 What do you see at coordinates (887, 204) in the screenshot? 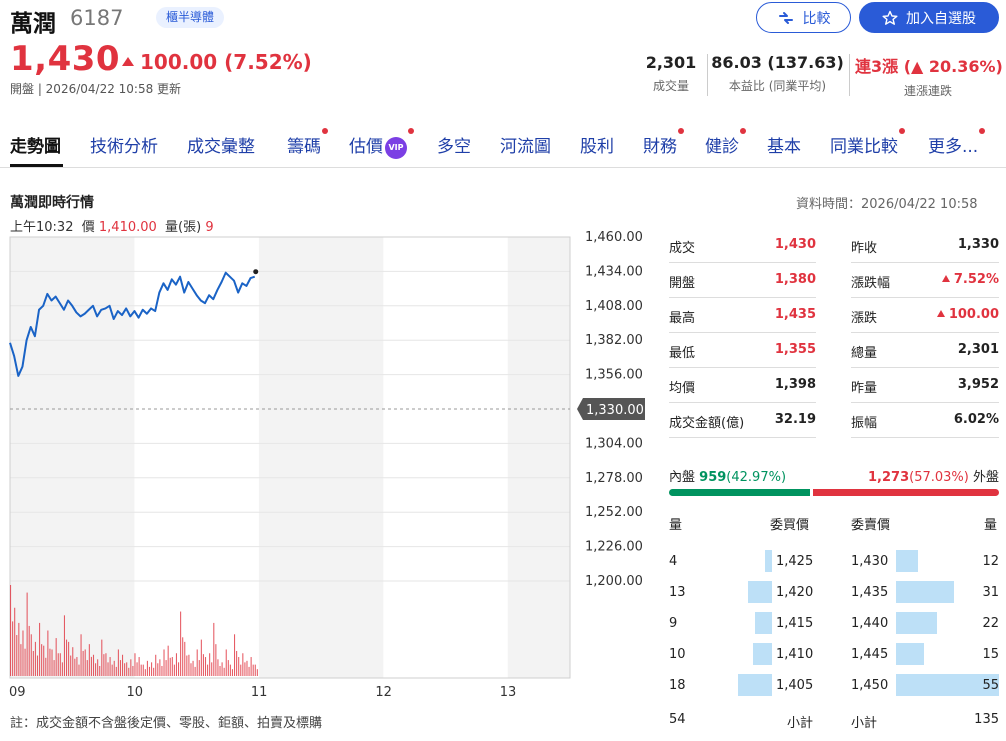
I see `data-time: 資料時間：2026/04/22 10:58` at bounding box center [887, 204].